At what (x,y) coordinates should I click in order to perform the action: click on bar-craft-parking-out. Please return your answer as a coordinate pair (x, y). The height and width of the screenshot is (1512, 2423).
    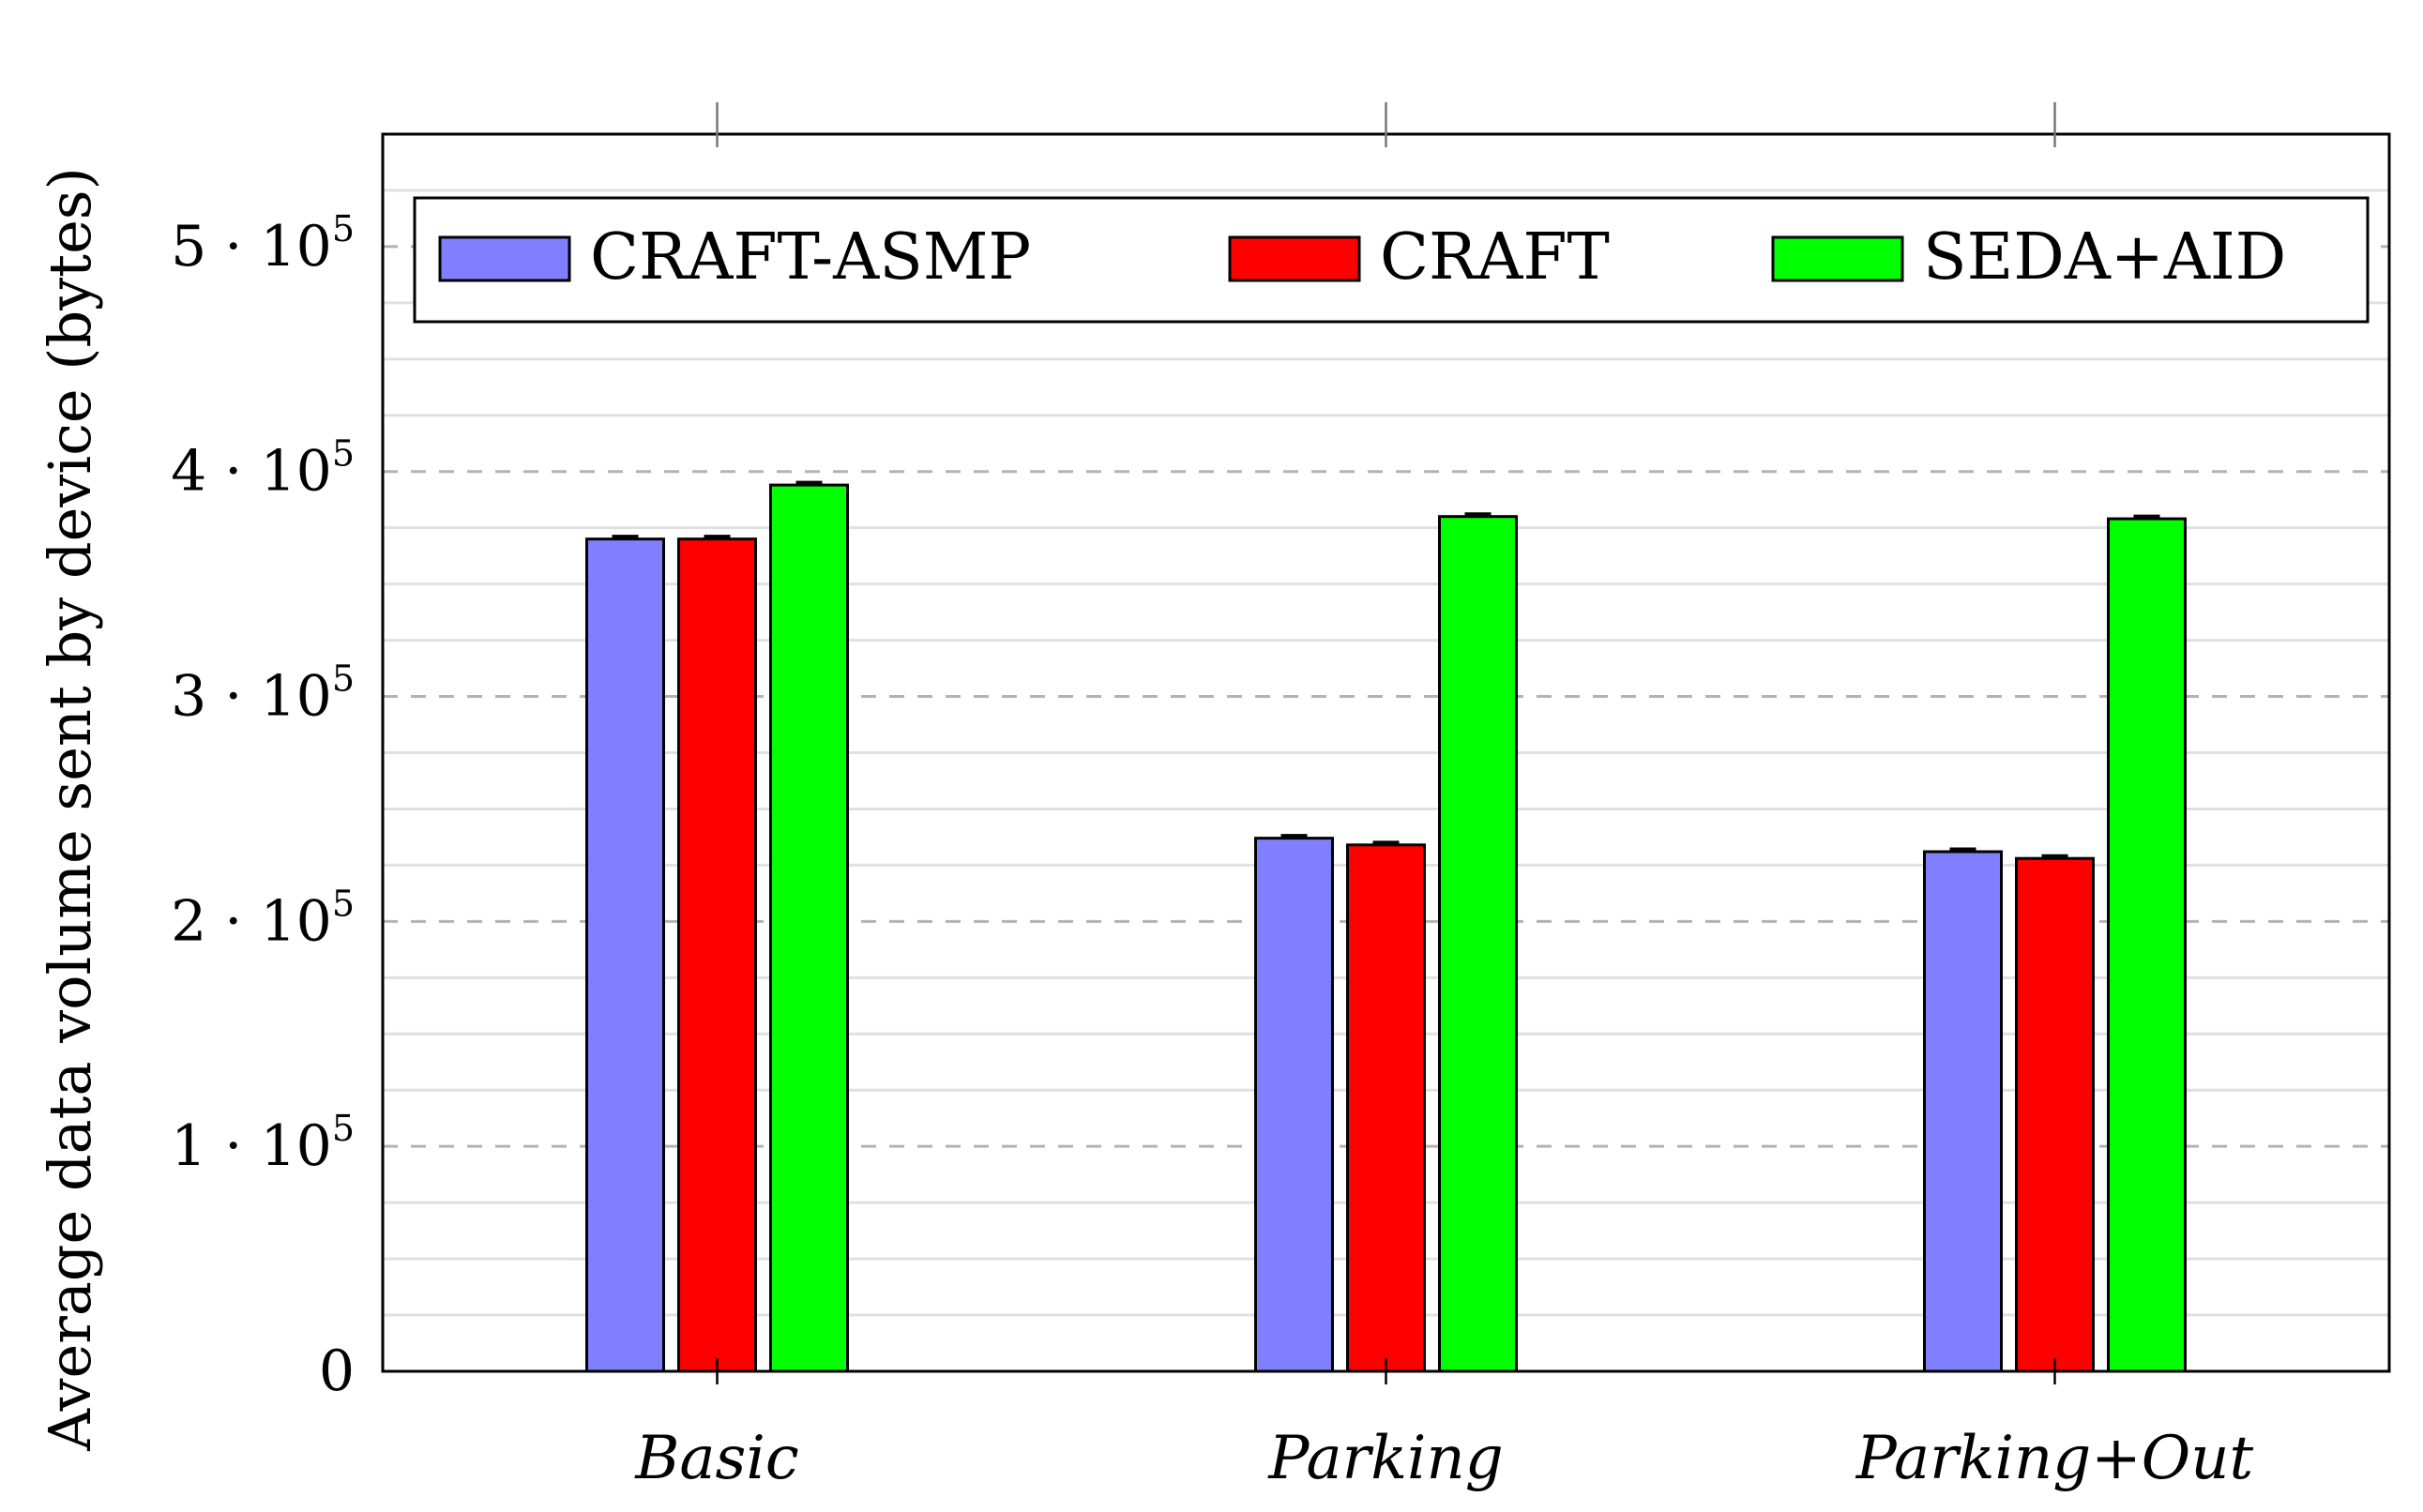
    Looking at the image, I should click on (2055, 1114).